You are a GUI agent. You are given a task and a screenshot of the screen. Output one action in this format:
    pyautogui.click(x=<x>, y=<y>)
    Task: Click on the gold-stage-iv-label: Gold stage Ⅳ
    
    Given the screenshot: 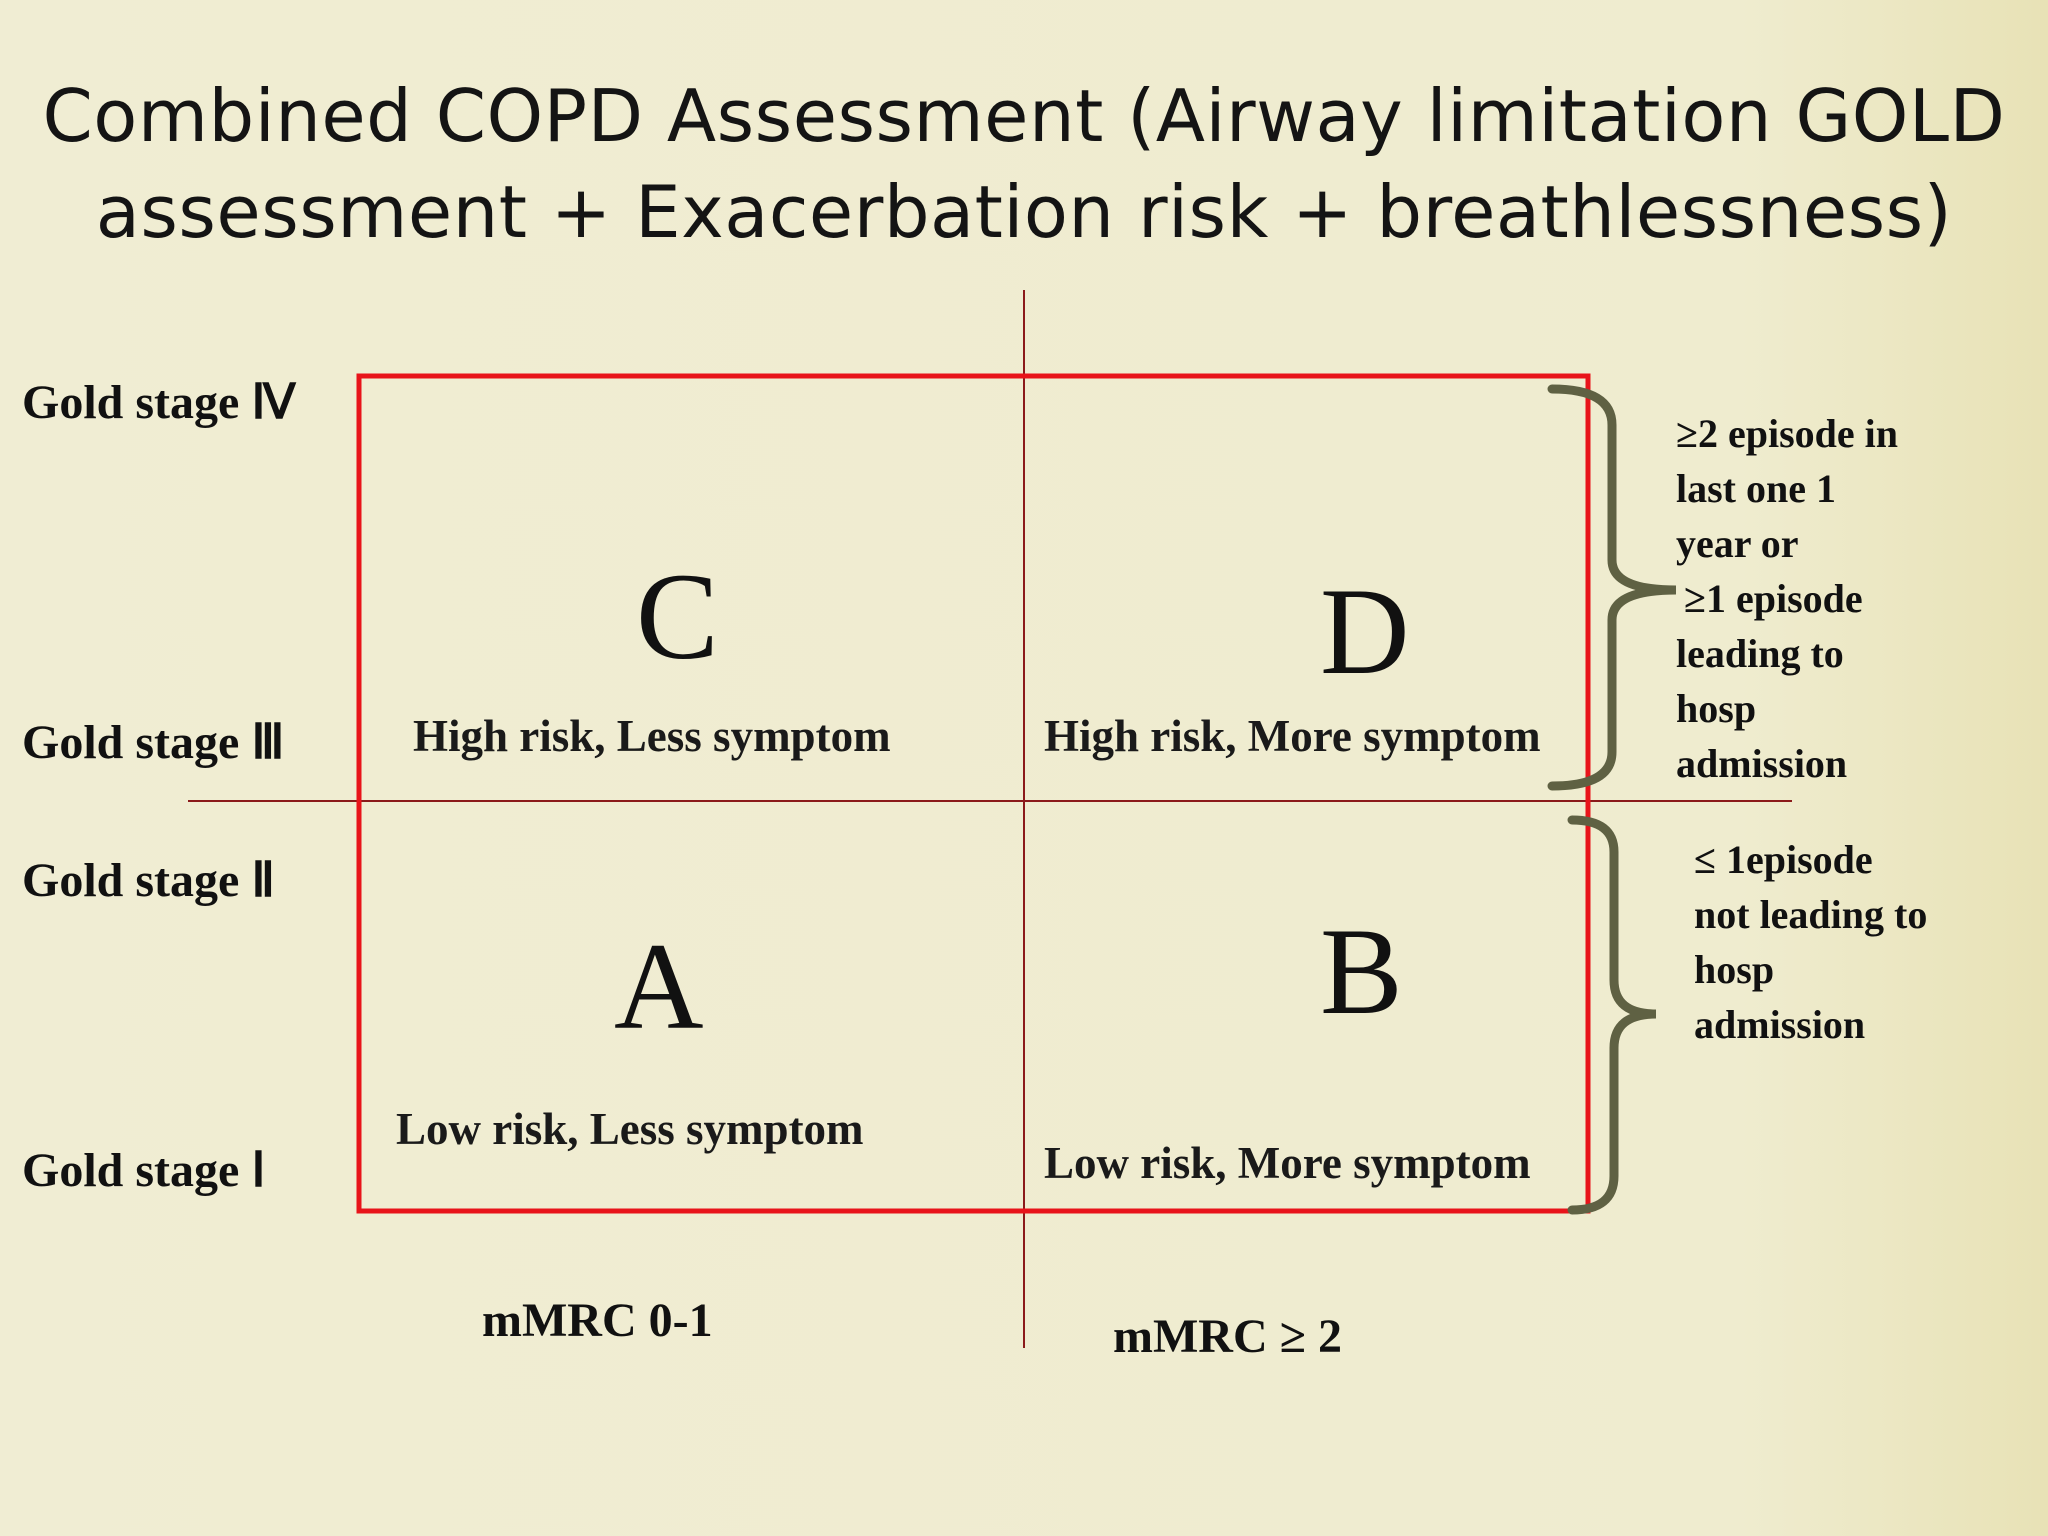 What is the action you would take?
    pyautogui.click(x=159, y=402)
    